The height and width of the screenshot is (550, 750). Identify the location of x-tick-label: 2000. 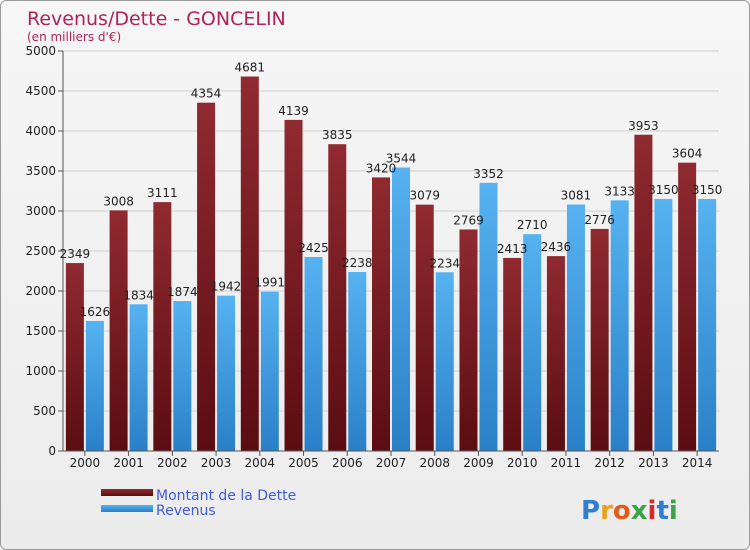
(85, 463).